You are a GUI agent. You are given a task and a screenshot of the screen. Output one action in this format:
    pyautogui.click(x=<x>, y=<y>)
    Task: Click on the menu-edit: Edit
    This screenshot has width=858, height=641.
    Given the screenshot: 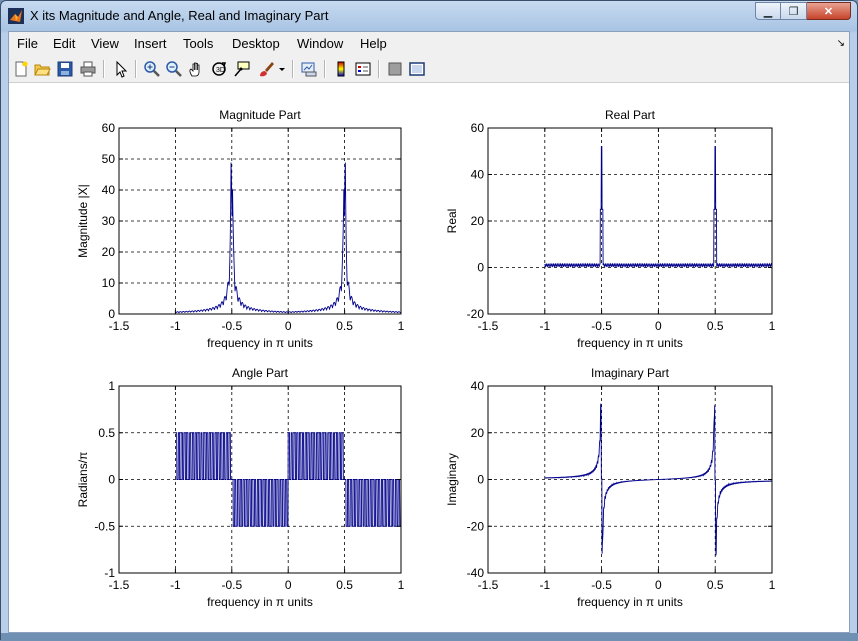 What is the action you would take?
    pyautogui.click(x=64, y=43)
    